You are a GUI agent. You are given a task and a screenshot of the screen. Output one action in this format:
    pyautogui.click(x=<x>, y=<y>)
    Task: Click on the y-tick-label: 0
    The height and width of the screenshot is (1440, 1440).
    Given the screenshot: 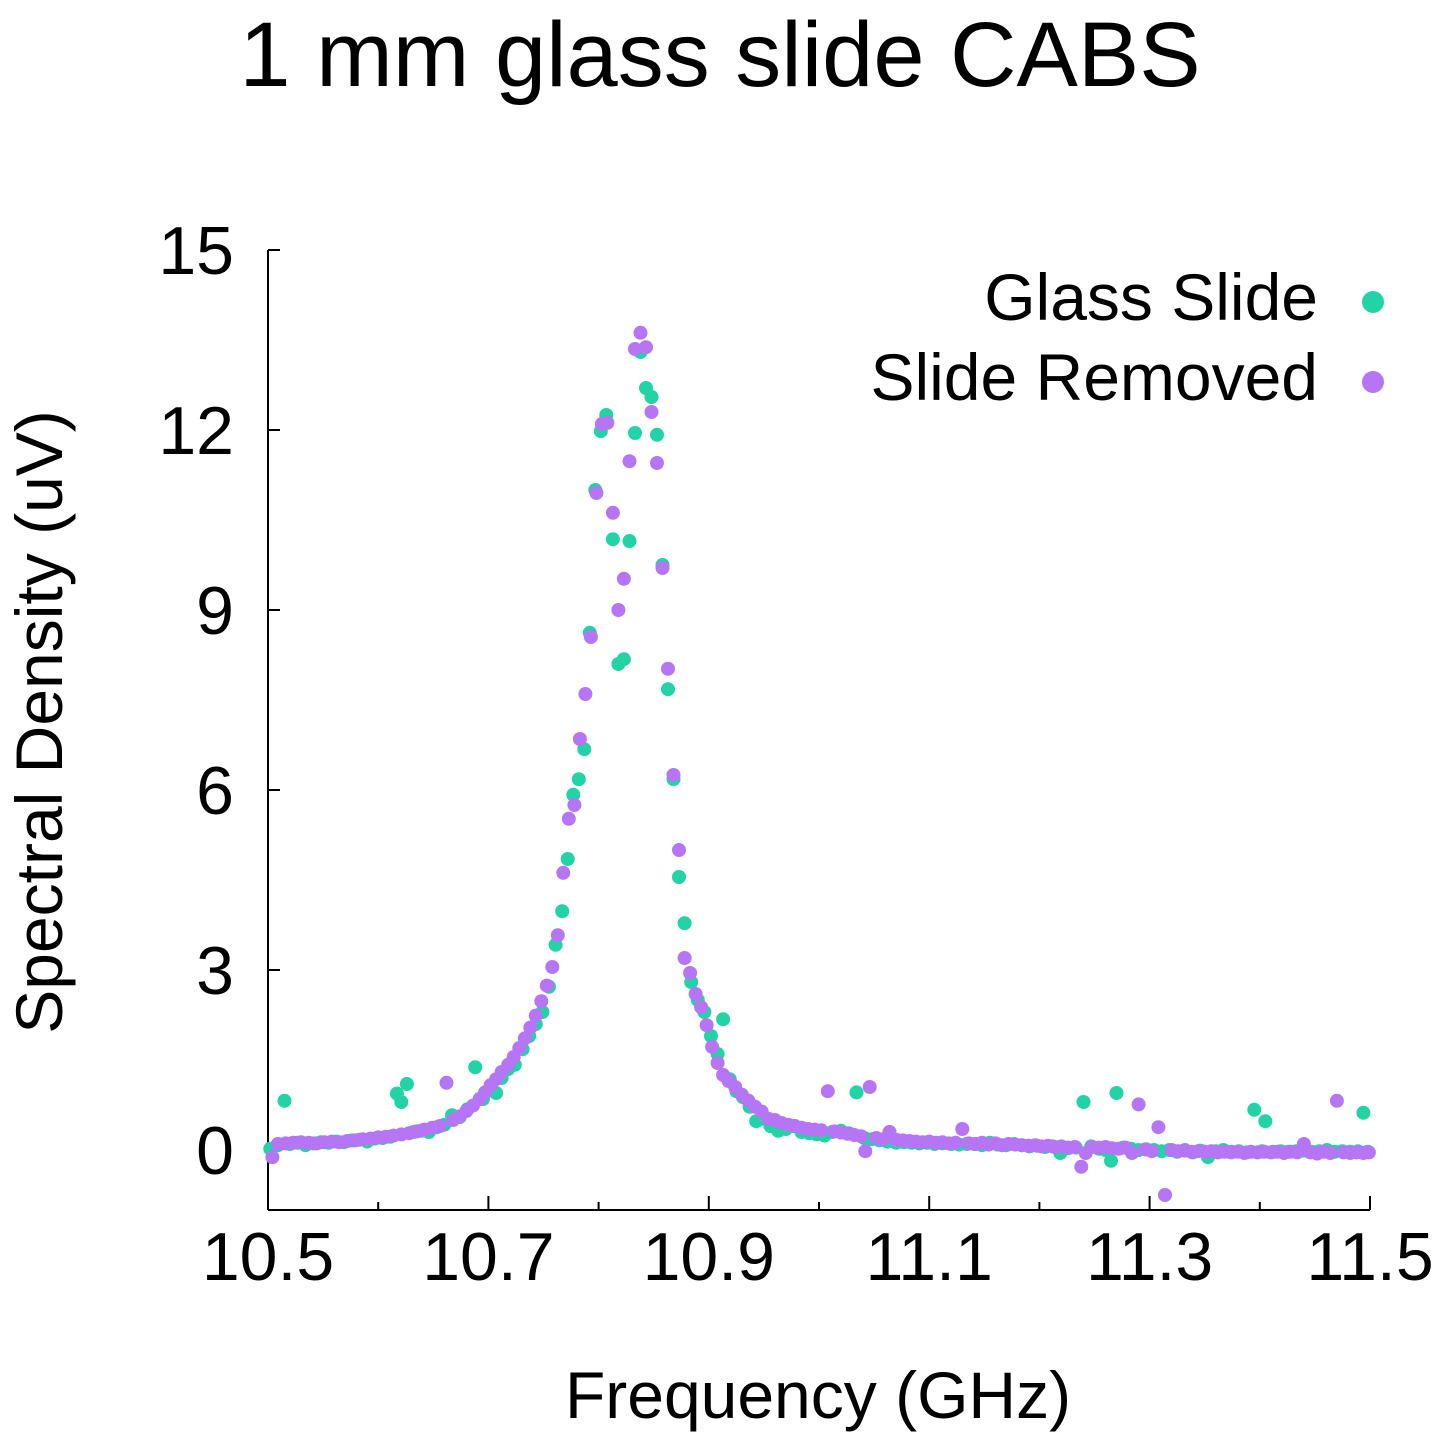 What is the action you would take?
    pyautogui.click(x=215, y=1151)
    